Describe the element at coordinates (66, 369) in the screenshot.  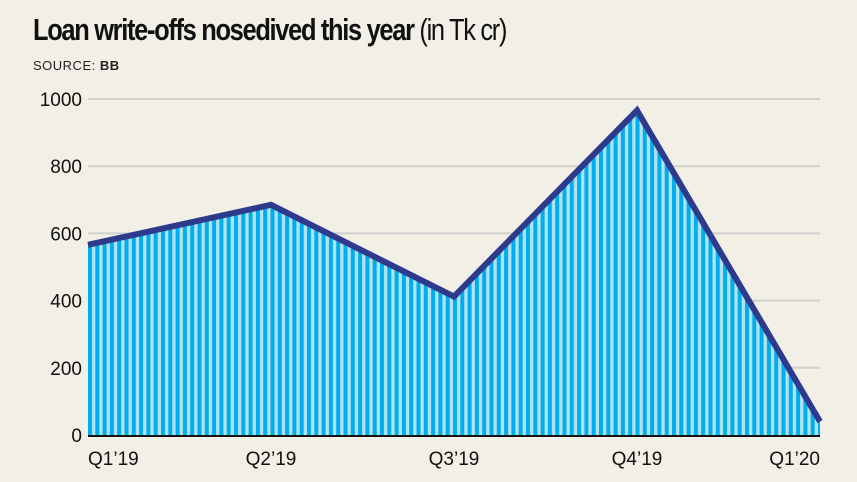
I see `y-tick-label: 200` at that location.